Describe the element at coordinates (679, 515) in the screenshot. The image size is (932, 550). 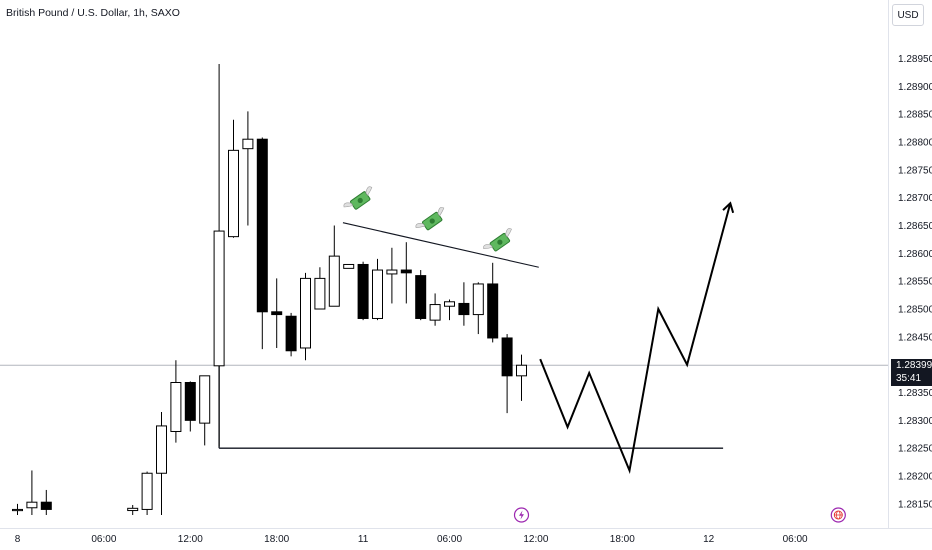
I see `events-layer` at that location.